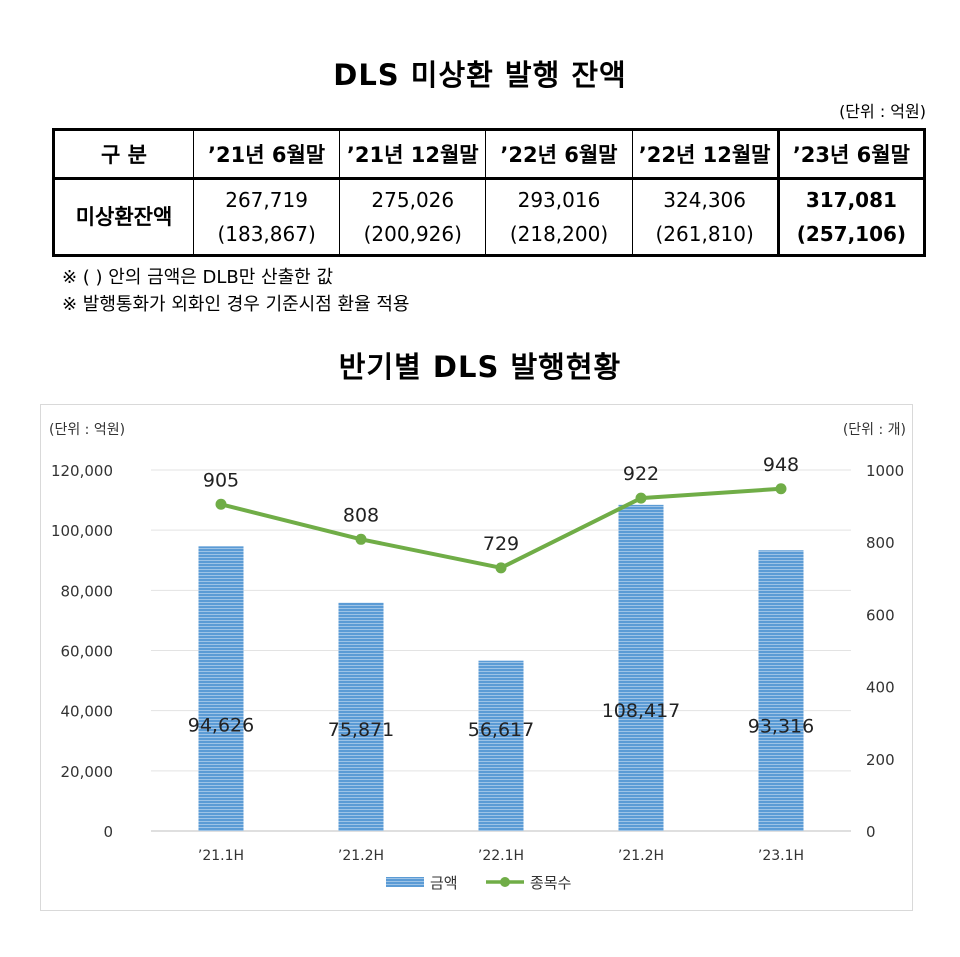  I want to click on bar-data-label: 93,316, so click(781, 727).